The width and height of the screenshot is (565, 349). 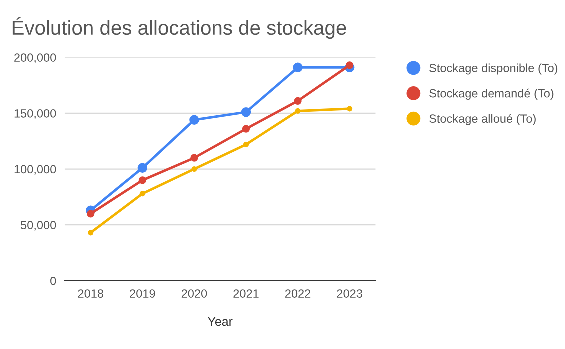 What do you see at coordinates (349, 294) in the screenshot?
I see `x-tick-label: 2023` at bounding box center [349, 294].